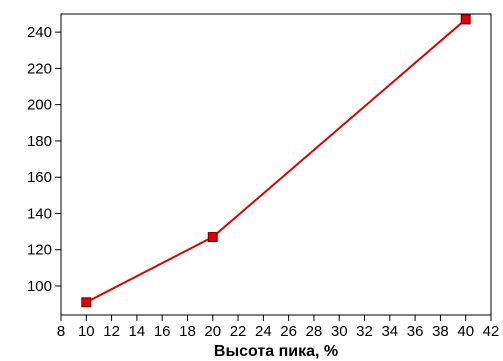 The image size is (503, 361). Describe the element at coordinates (162, 331) in the screenshot. I see `x-tick-label: 16` at that location.